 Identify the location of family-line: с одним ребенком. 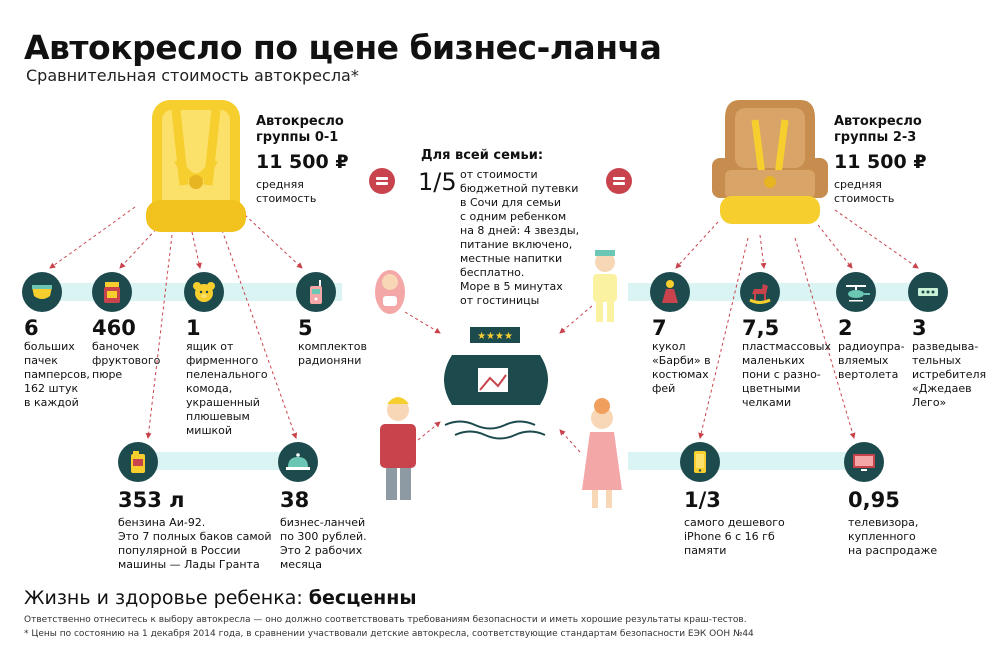
(513, 216).